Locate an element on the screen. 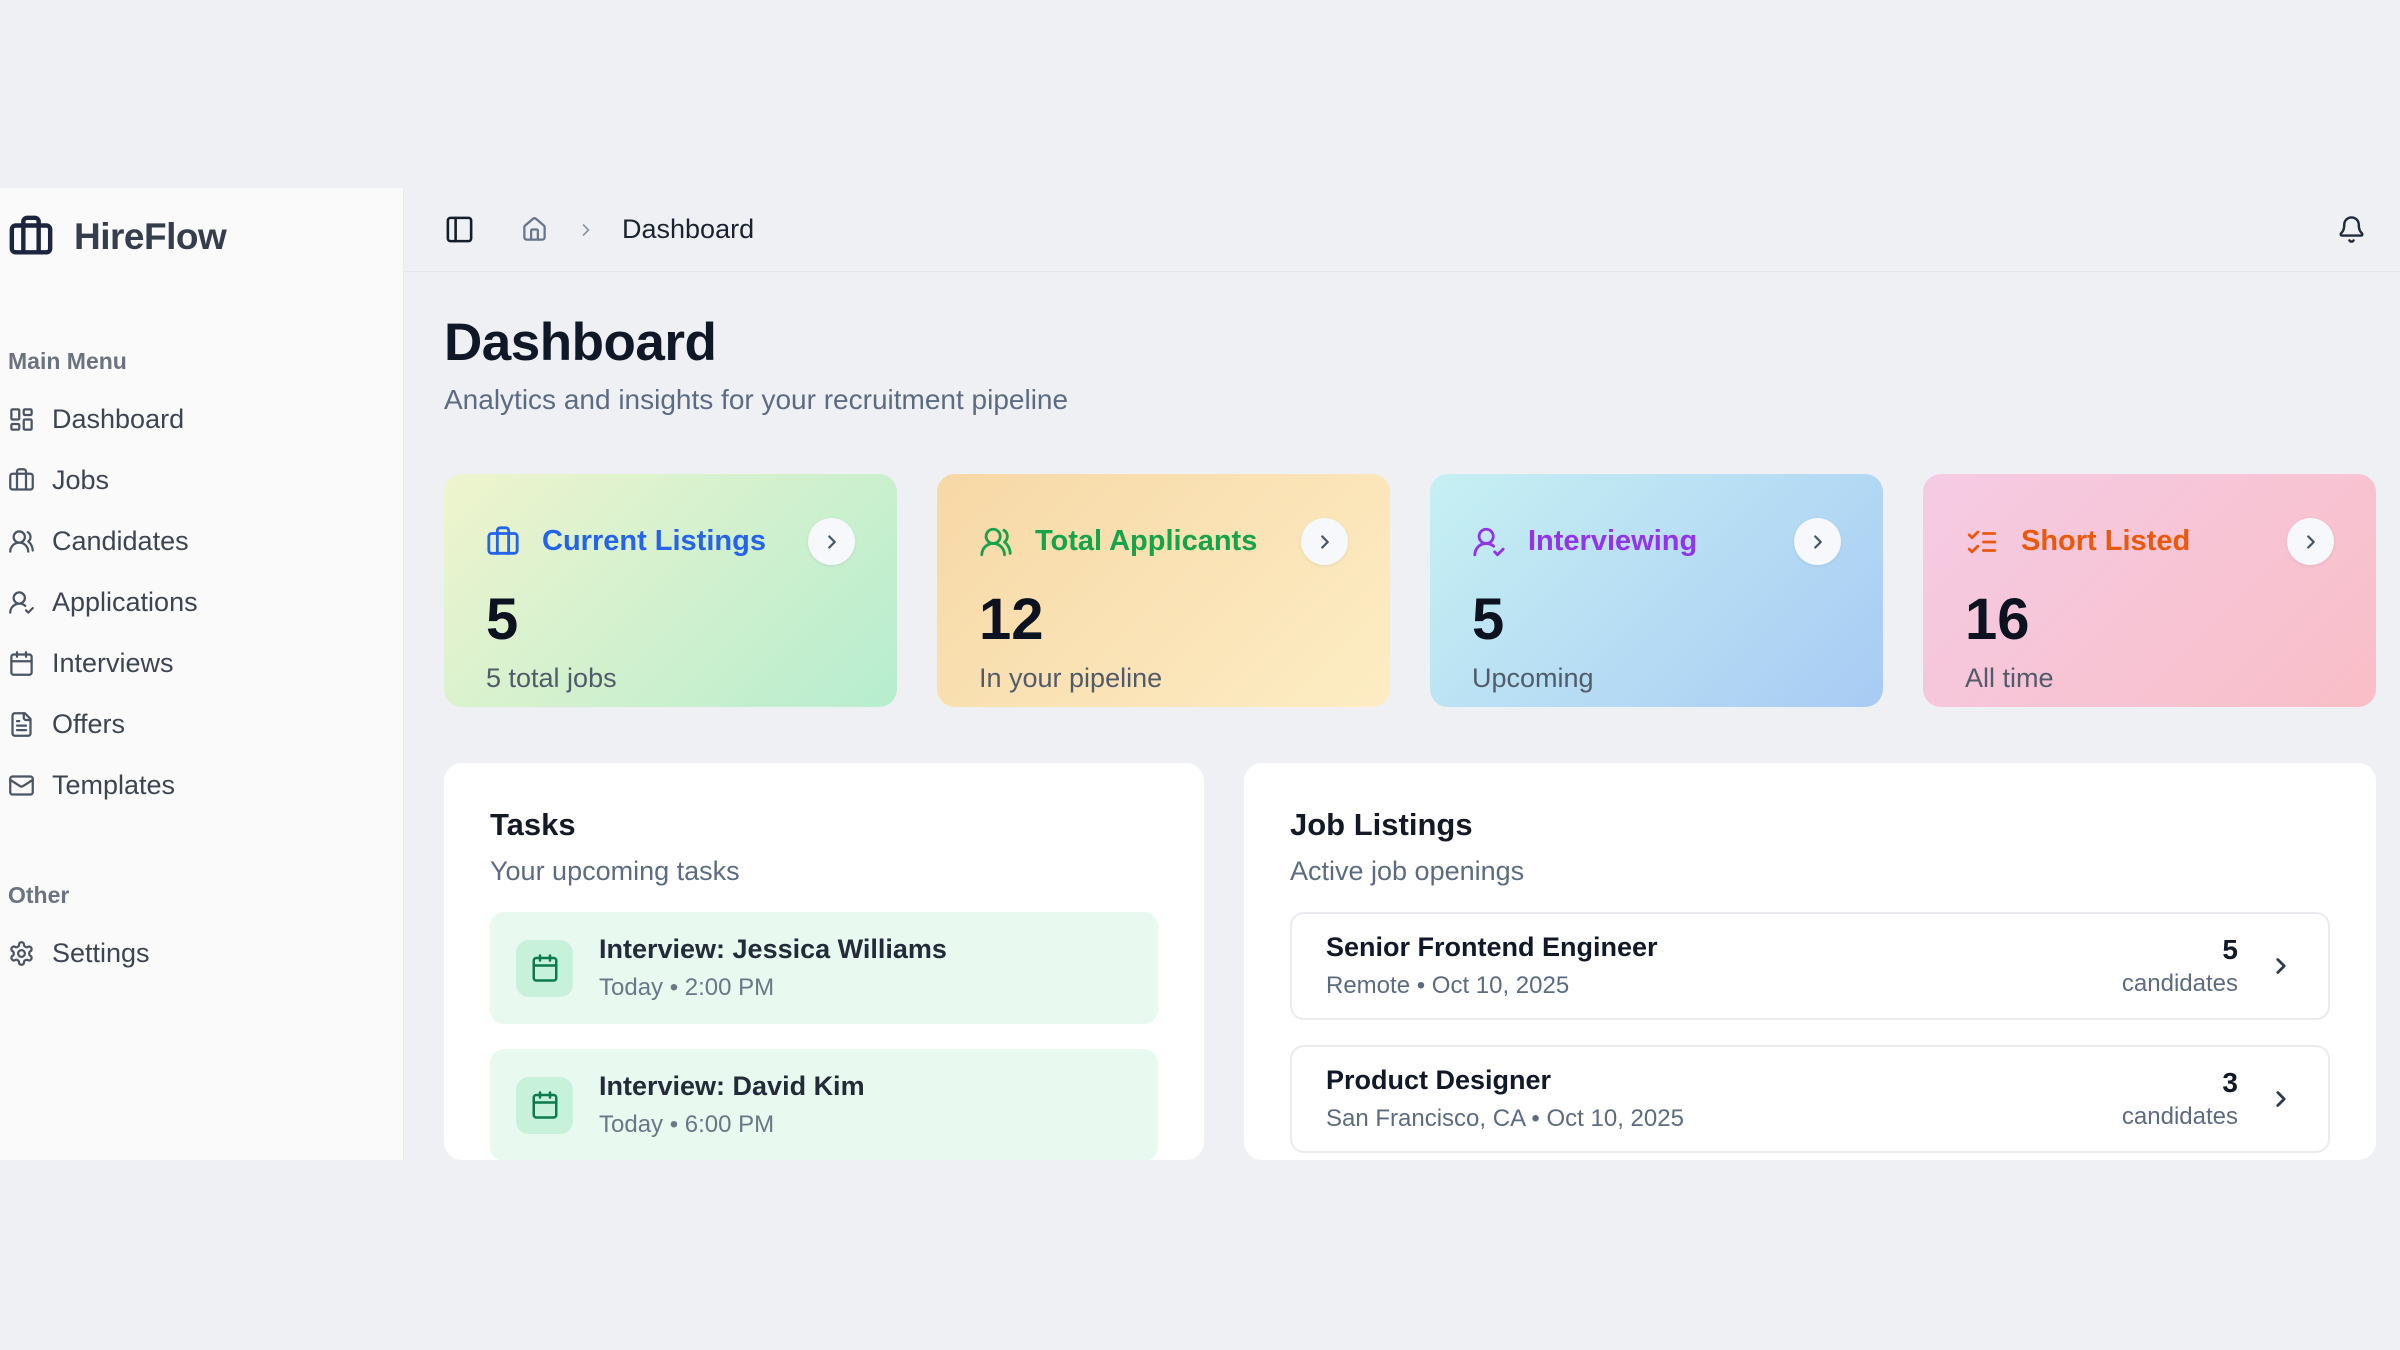  settings-gear-icon is located at coordinates (21, 953).